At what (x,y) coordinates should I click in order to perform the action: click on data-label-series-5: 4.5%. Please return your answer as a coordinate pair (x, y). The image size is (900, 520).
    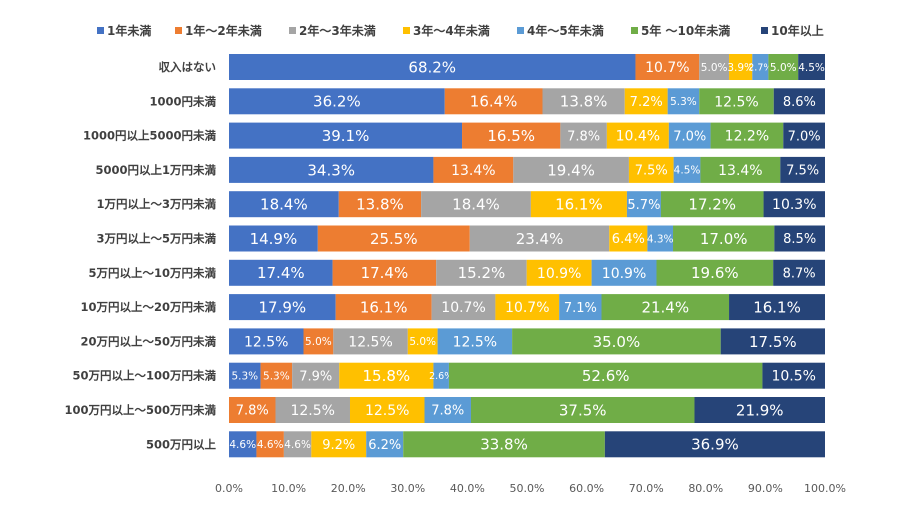
    Looking at the image, I should click on (687, 171).